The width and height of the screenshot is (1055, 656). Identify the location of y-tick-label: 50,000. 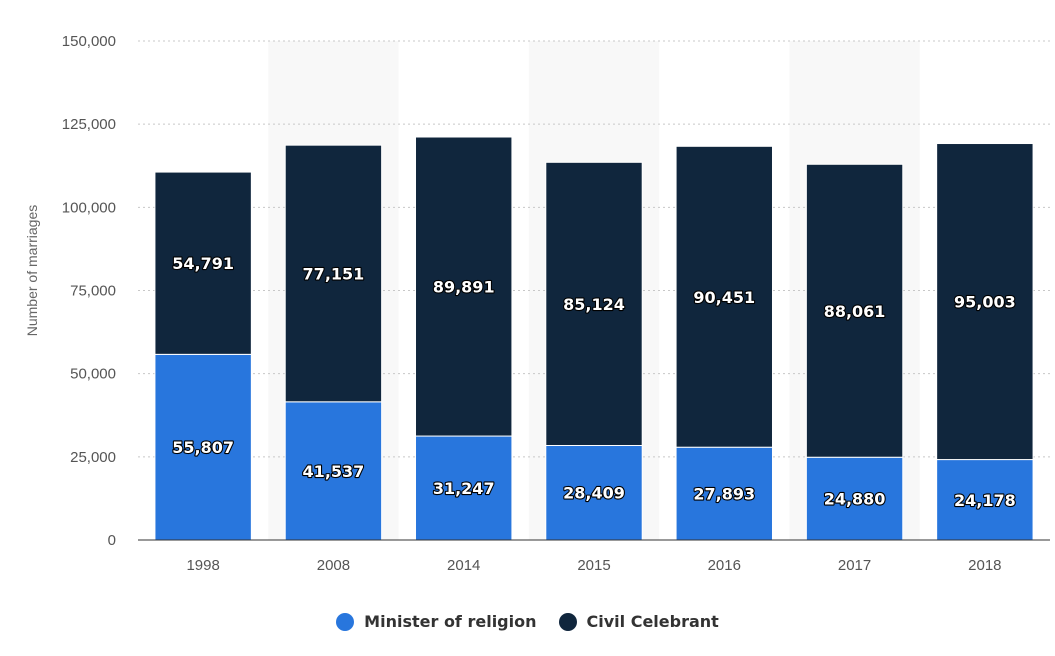
(93, 374).